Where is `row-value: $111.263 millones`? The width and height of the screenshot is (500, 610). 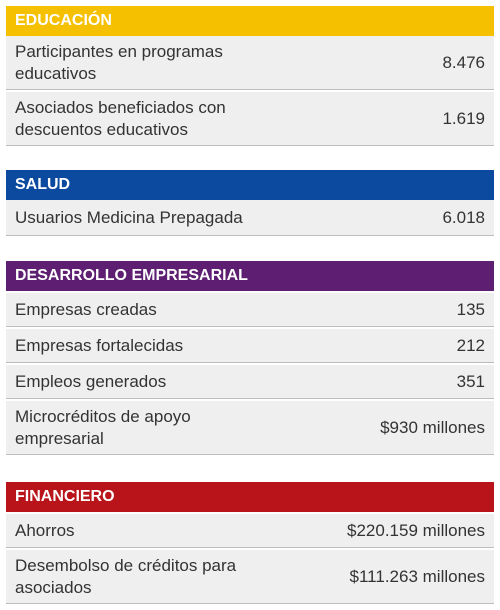 row-value: $111.263 millones is located at coordinates (417, 576).